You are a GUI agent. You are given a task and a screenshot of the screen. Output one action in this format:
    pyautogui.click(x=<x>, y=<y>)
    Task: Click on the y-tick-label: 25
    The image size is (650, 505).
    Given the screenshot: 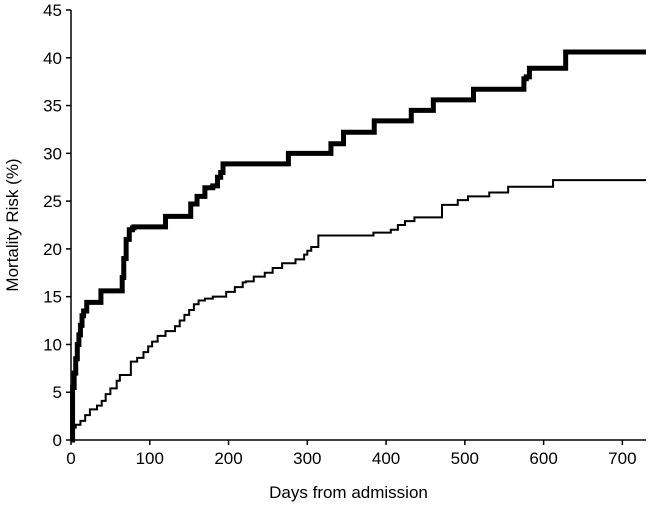 What is the action you would take?
    pyautogui.click(x=52, y=201)
    